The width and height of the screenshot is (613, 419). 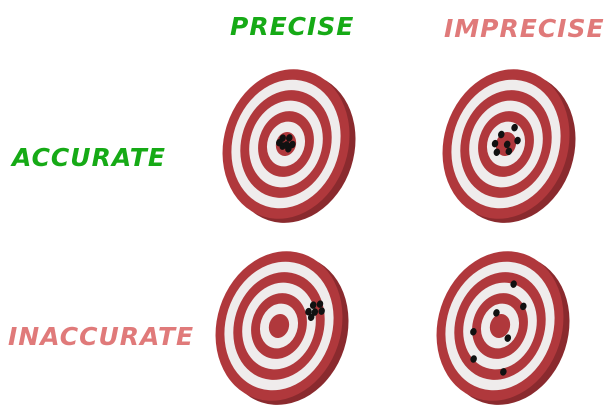 I want to click on target-imprecise-accurate, so click(x=509, y=146).